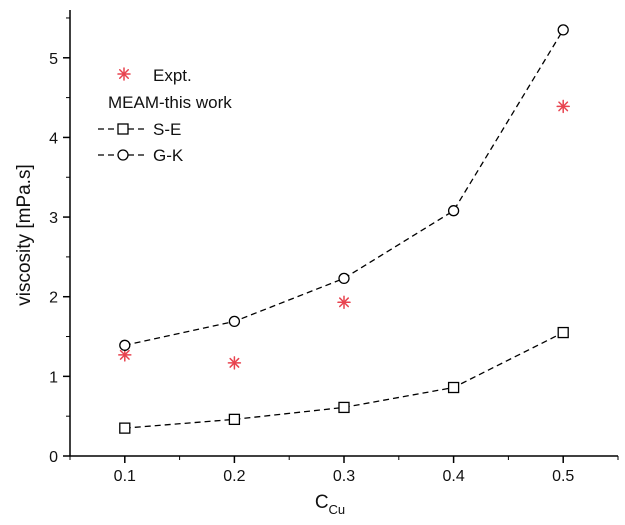  I want to click on x-axis-title: CCu, so click(330, 504).